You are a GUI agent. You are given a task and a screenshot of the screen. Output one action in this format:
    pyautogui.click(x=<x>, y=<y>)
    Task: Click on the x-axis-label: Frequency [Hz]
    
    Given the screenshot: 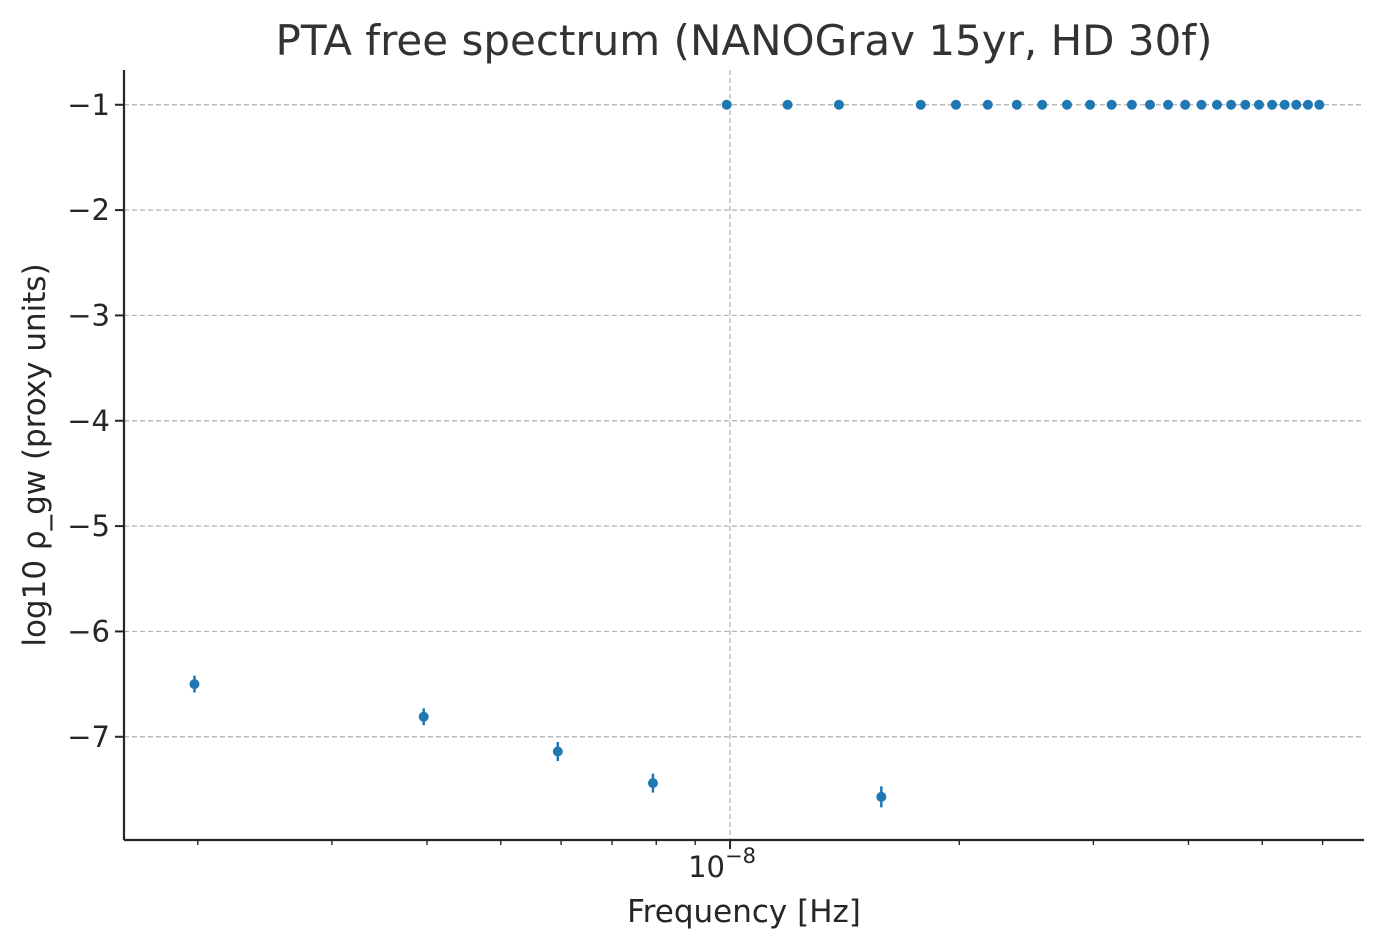 What is the action you would take?
    pyautogui.click(x=744, y=912)
    